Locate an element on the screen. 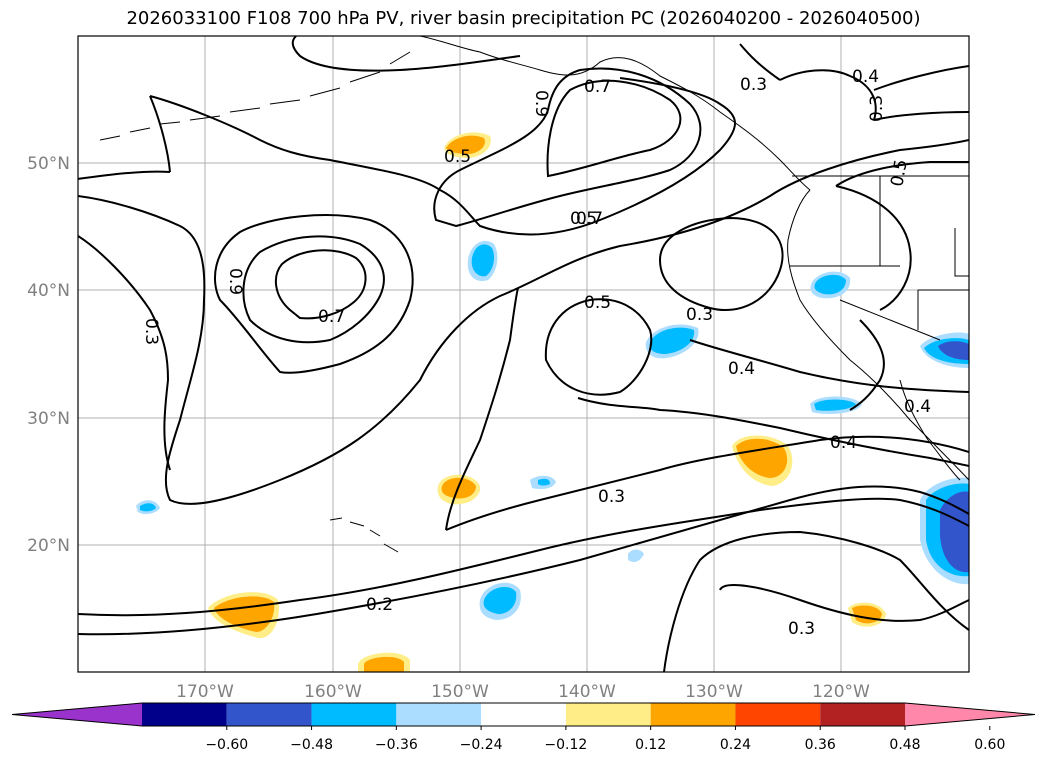 Image resolution: width=1047 pixels, height=765 pixels. us-canada-border is located at coordinates (880, 207).